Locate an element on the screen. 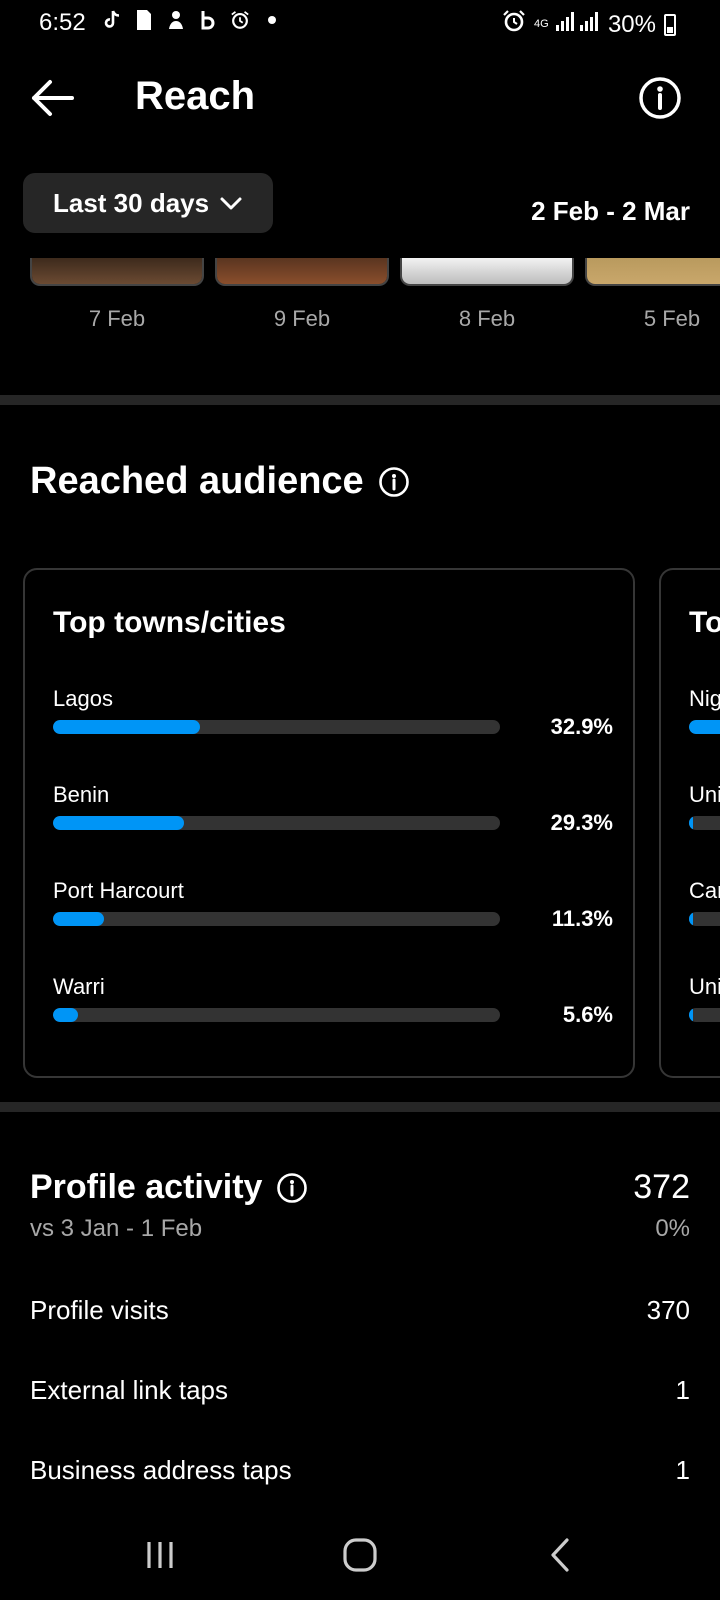 The image size is (720, 1600). back-arrow-icon is located at coordinates (53, 98).